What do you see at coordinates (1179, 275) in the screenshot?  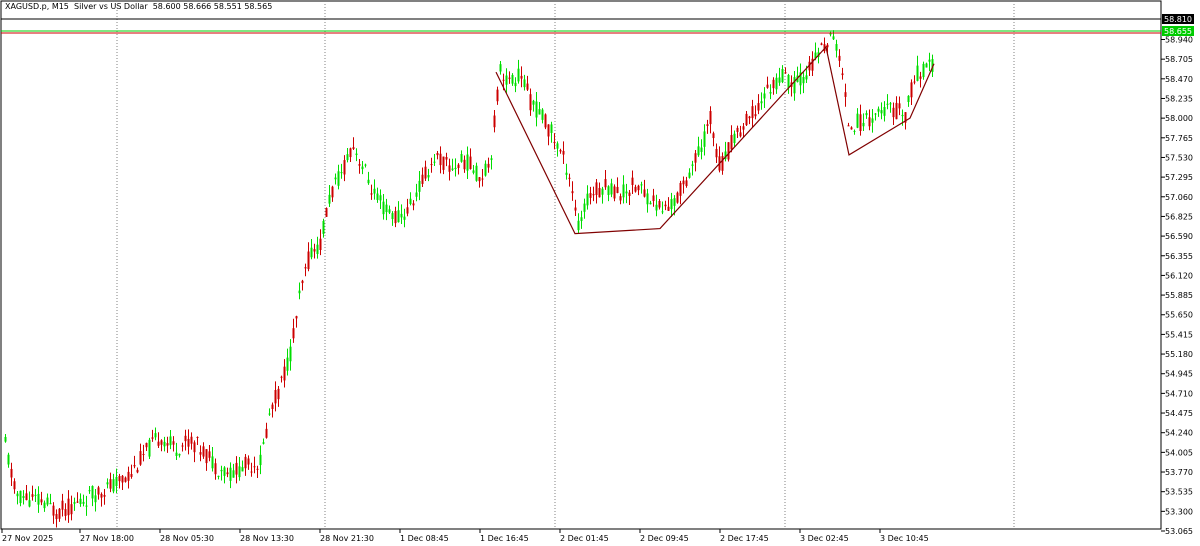 I see `price-tick-label: 56.120` at bounding box center [1179, 275].